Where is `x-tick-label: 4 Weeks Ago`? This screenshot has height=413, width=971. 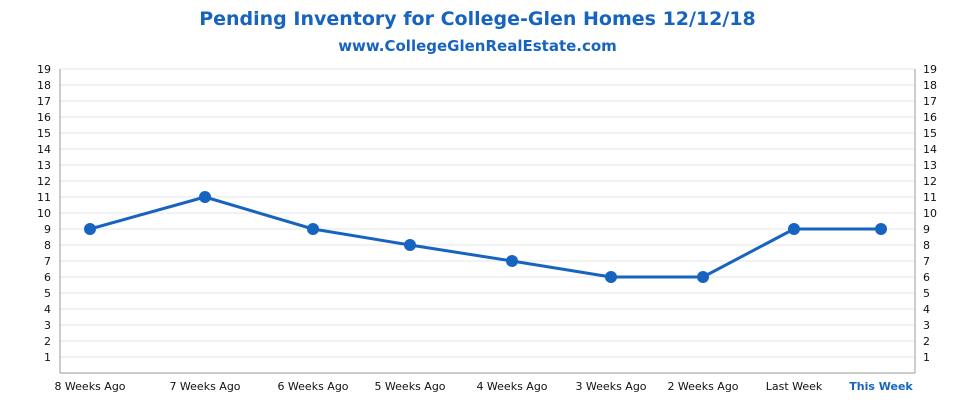 x-tick-label: 4 Weeks Ago is located at coordinates (511, 386).